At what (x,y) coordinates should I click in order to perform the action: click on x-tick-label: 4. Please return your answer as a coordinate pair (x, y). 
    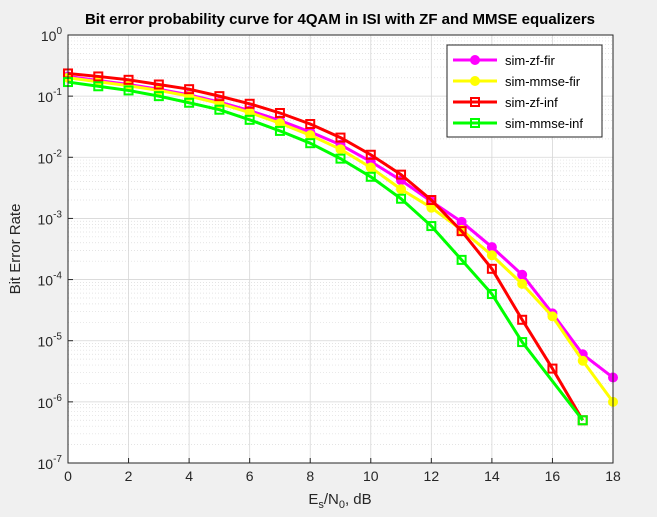
    Looking at the image, I should click on (189, 476).